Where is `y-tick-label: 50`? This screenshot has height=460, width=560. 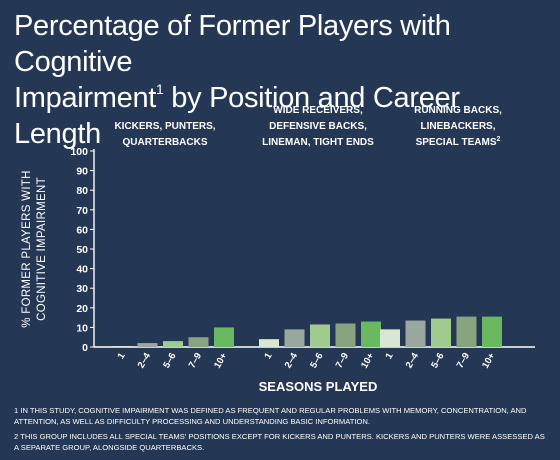
y-tick-label: 50 is located at coordinates (82, 250).